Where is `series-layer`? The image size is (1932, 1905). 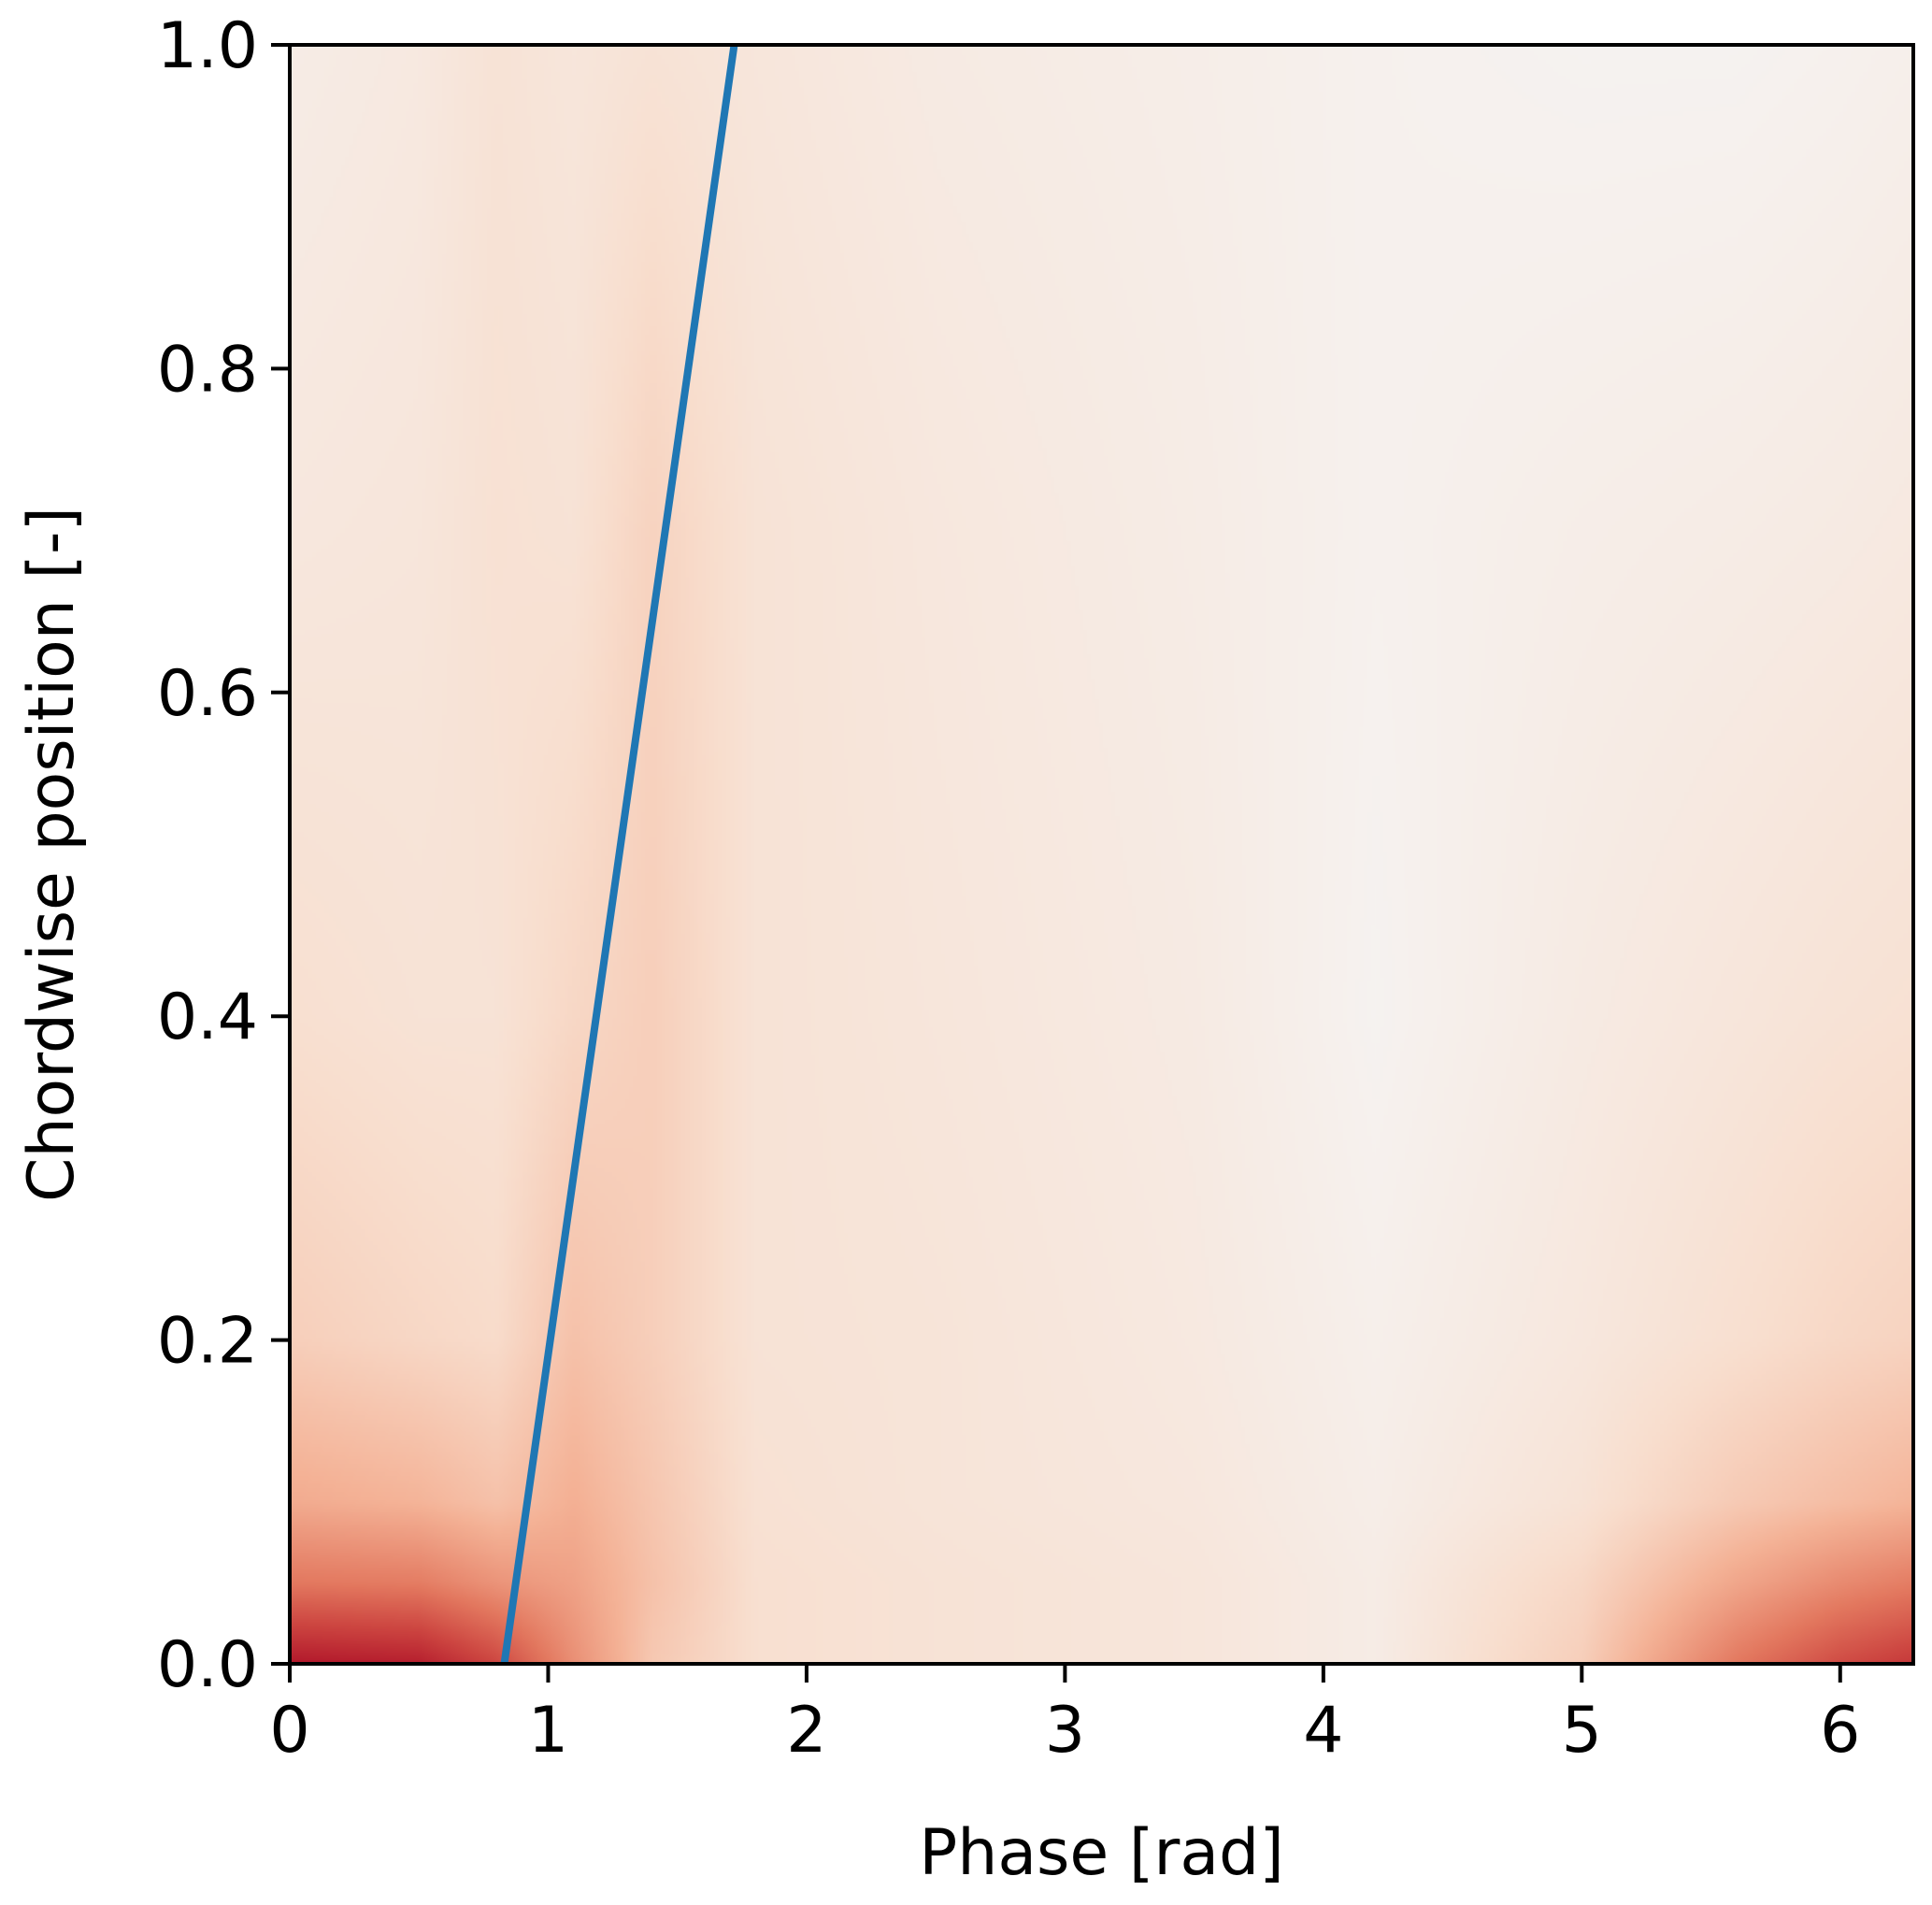 series-layer is located at coordinates (619, 854).